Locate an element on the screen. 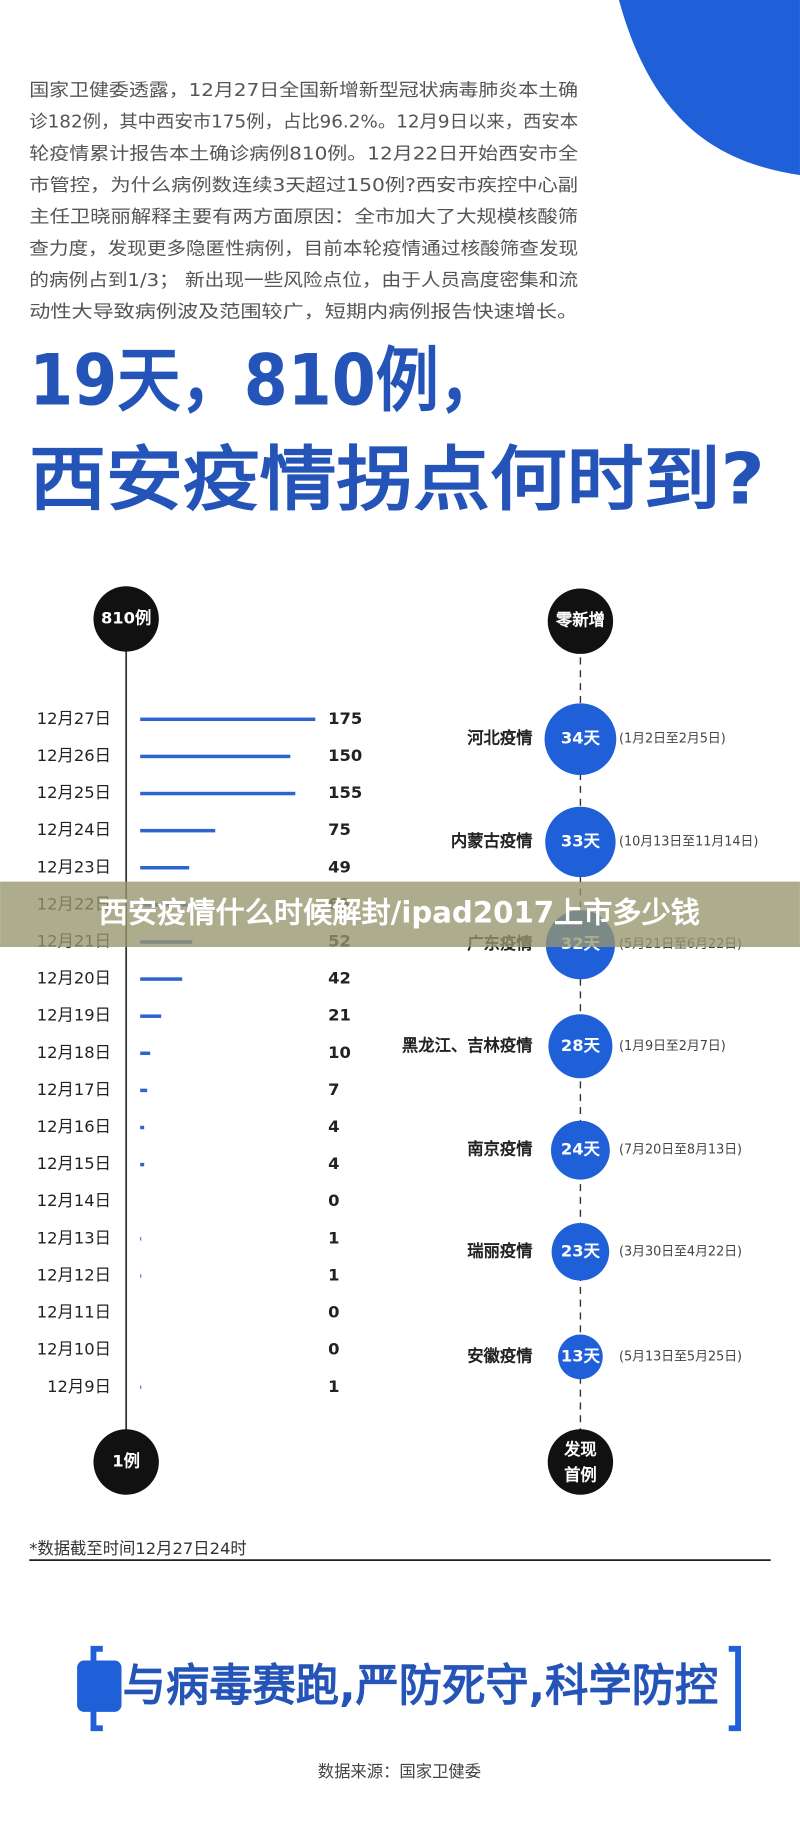 This screenshot has height=1831, width=800. paragraph-line: 轮疫情累计报告本土确诊病例810例。12月22日开始西安市全 is located at coordinates (303, 154).